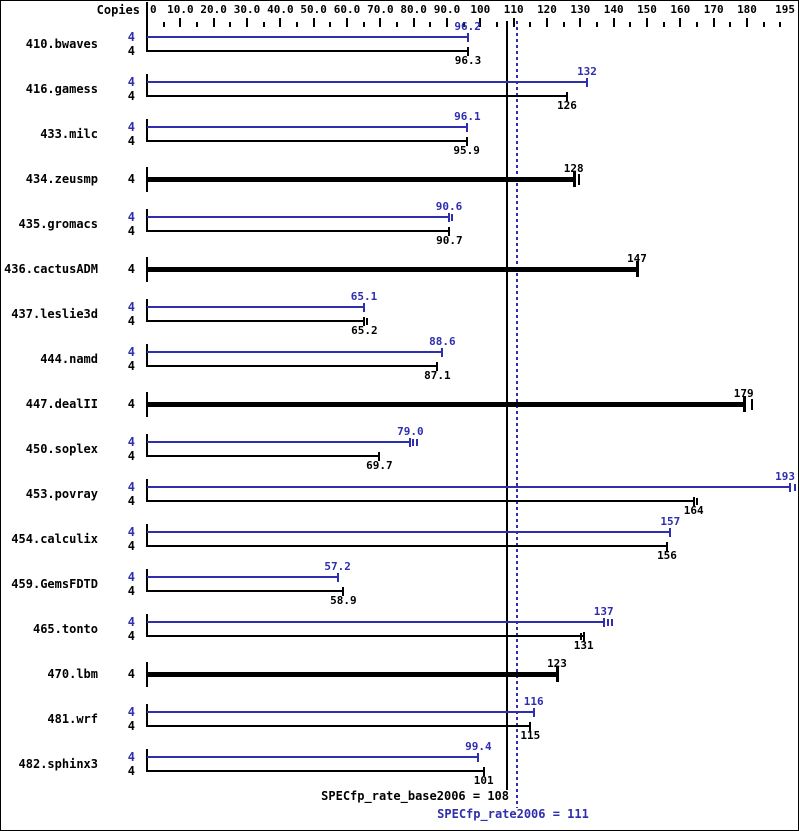 The image size is (799, 831). What do you see at coordinates (118, 10) in the screenshot?
I see `copies-column-header: Copies` at bounding box center [118, 10].